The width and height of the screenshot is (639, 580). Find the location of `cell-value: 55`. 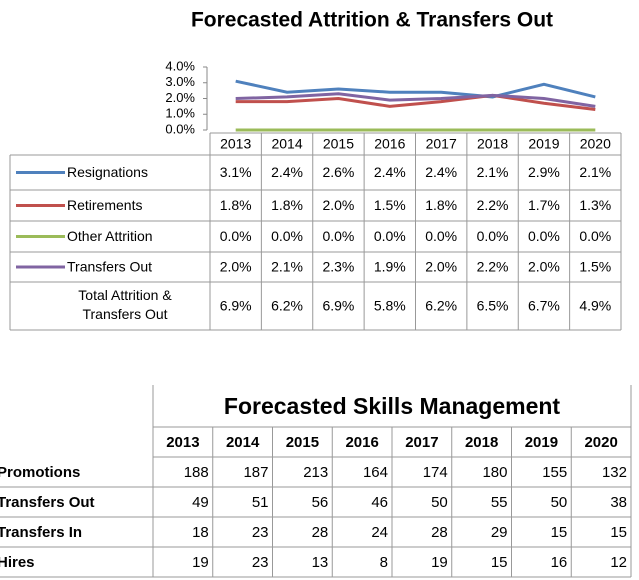

cell-value: 55 is located at coordinates (499, 502).